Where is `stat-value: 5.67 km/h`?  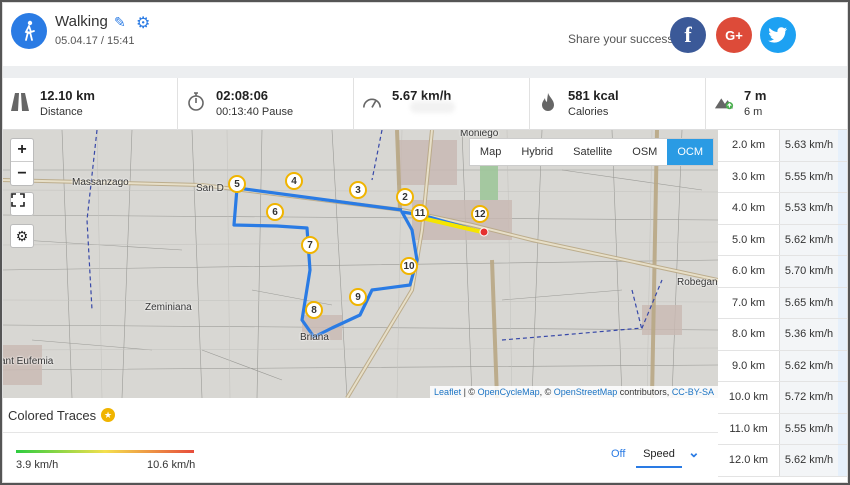 stat-value: 5.67 km/h is located at coordinates (422, 95).